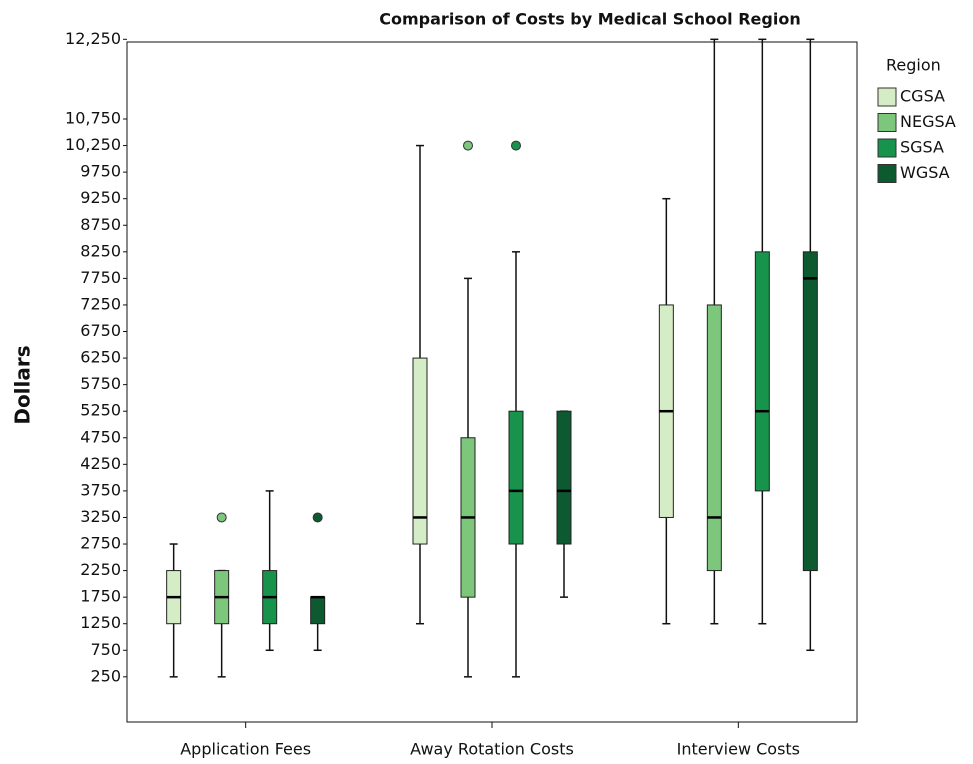 This screenshot has width=973, height=764. Describe the element at coordinates (100, 463) in the screenshot. I see `y-tick-label: 4250` at that location.